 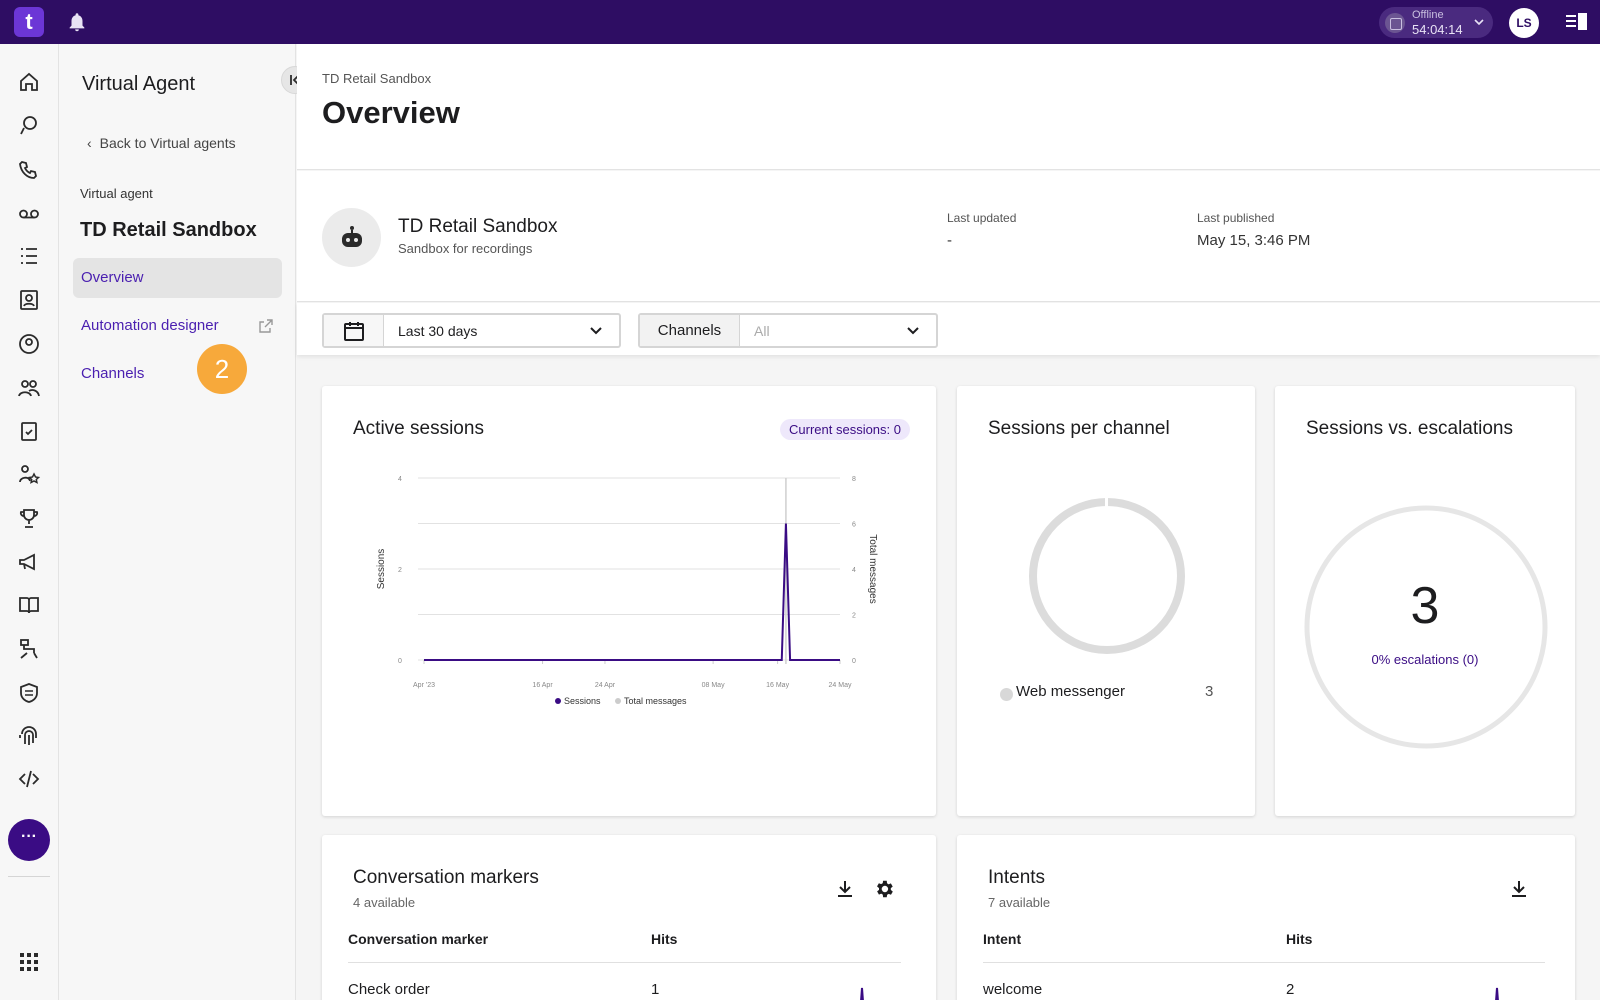 What do you see at coordinates (222, 369) in the screenshot?
I see `step-badge: 2` at bounding box center [222, 369].